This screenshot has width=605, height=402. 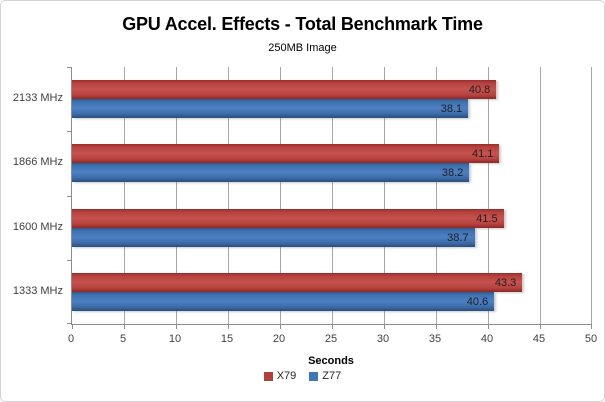 What do you see at coordinates (273, 237) in the screenshot?
I see `bar-z77-1600-mhz: 38.7` at bounding box center [273, 237].